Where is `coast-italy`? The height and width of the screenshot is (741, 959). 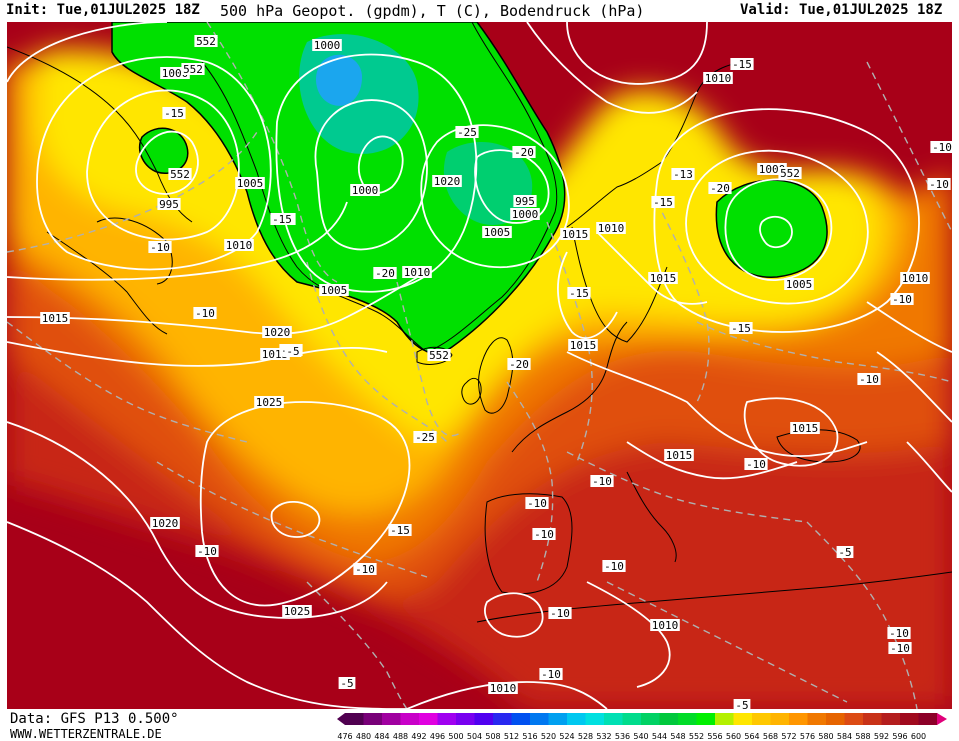 coast-italy is located at coordinates (651, 517).